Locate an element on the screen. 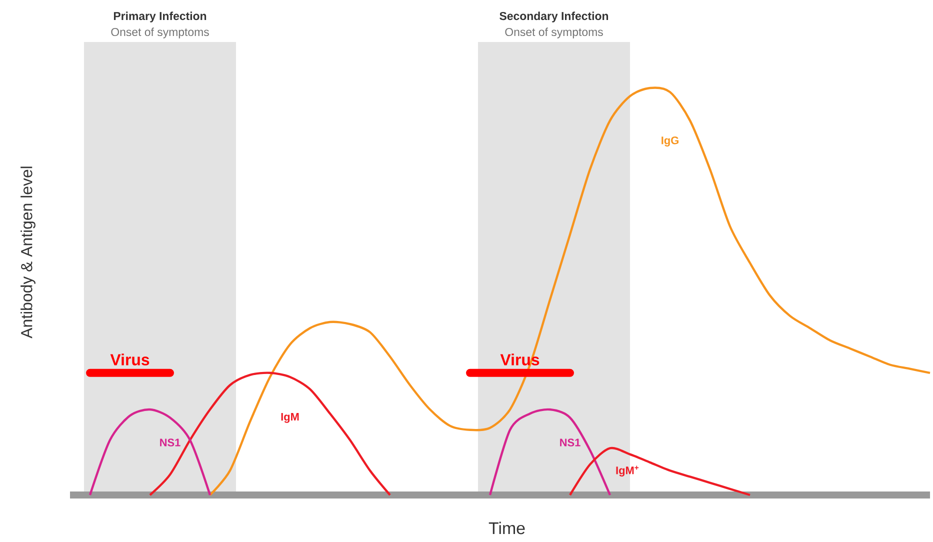  text: Primary Infection is located at coordinates (160, 17).